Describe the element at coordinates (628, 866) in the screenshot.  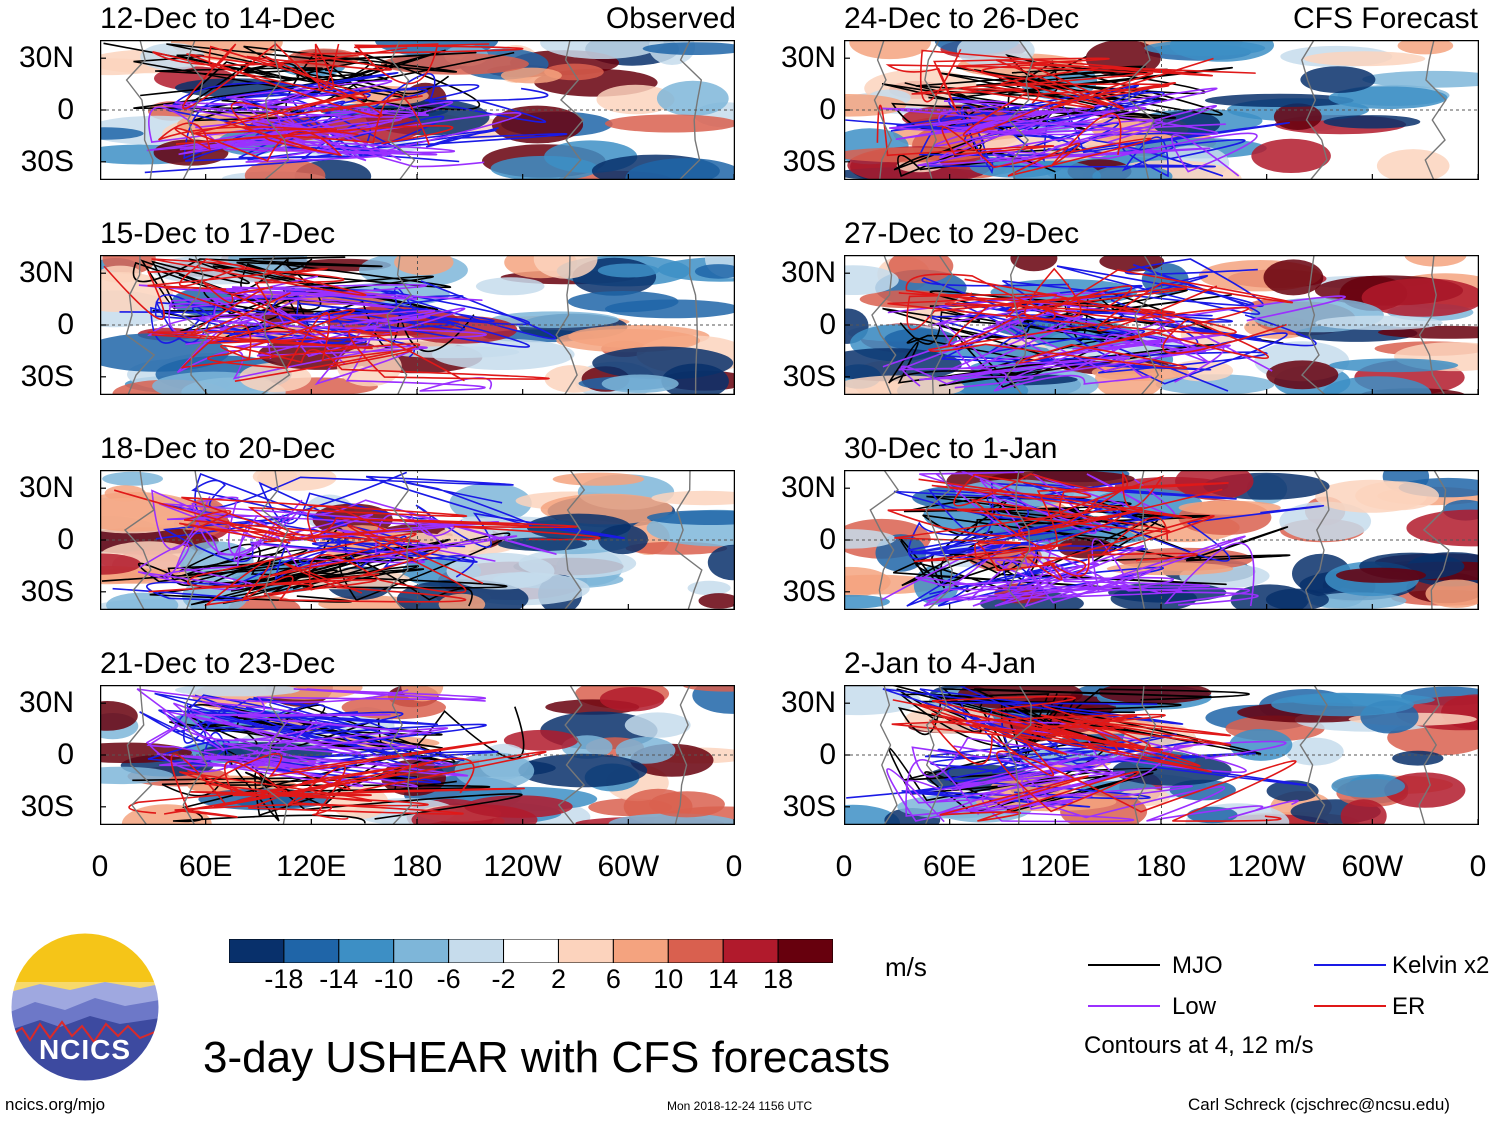
I see `x-tick-label: 60W` at that location.